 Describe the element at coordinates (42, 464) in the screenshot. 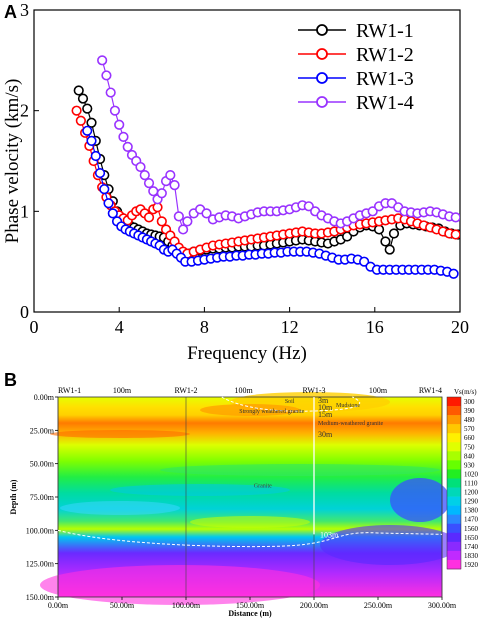

I see `y-tick-label: 50.00m` at that location.